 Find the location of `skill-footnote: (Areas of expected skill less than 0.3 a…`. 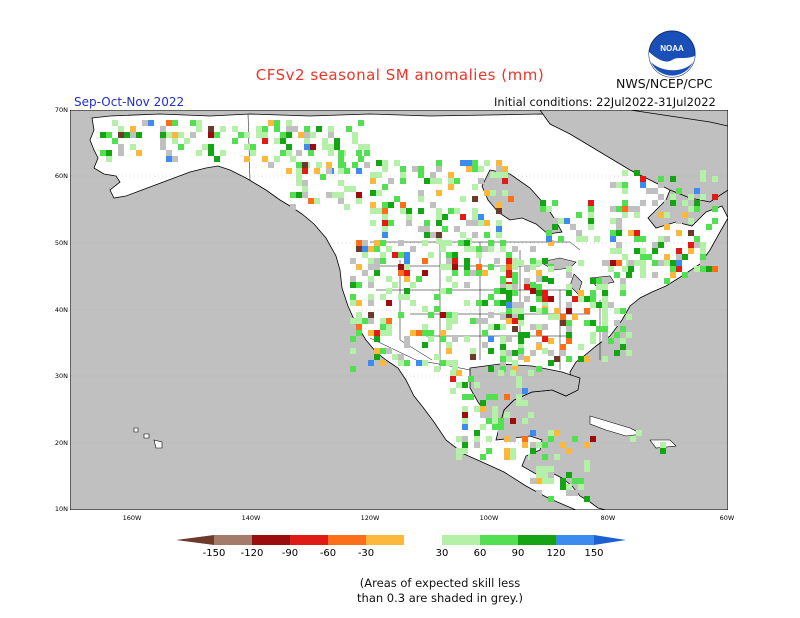

skill-footnote: (Areas of expected skill less than 0.3 a… is located at coordinates (400, 591).